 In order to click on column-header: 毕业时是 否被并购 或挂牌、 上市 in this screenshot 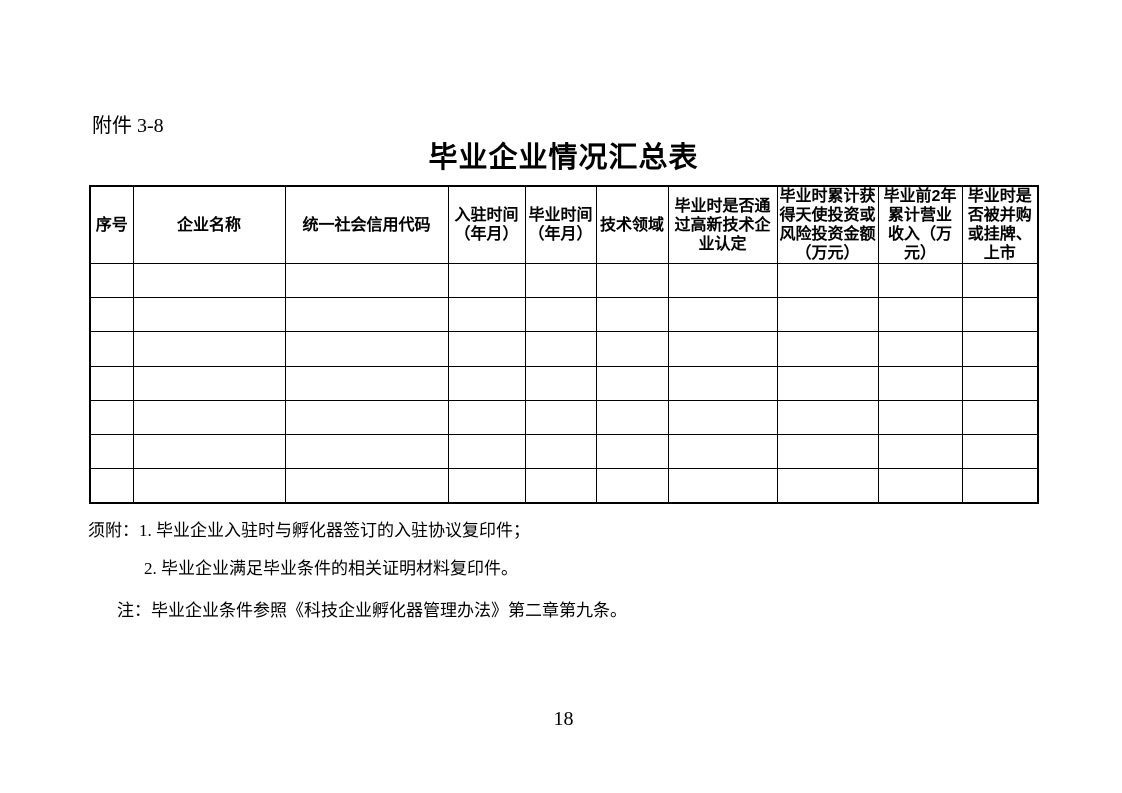, I will do `click(1000, 224)`.